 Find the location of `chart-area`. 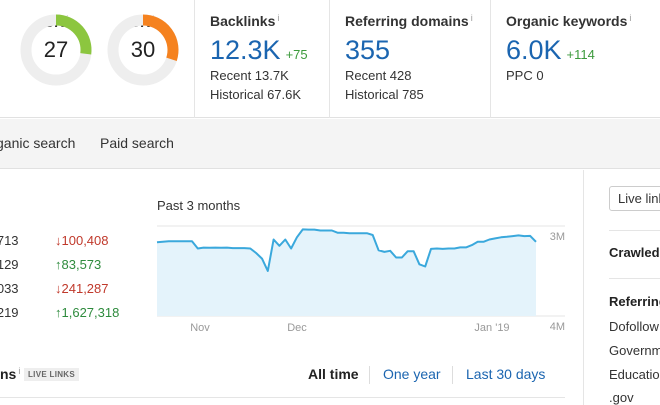

chart-area is located at coordinates (346, 272).